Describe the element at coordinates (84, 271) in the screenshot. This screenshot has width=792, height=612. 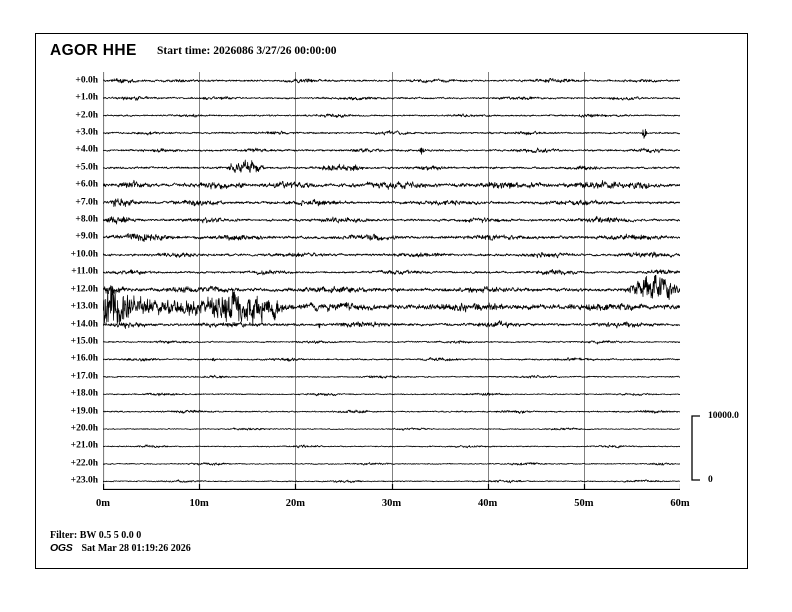
I see `y-axis-tick-label: +11.0h` at that location.